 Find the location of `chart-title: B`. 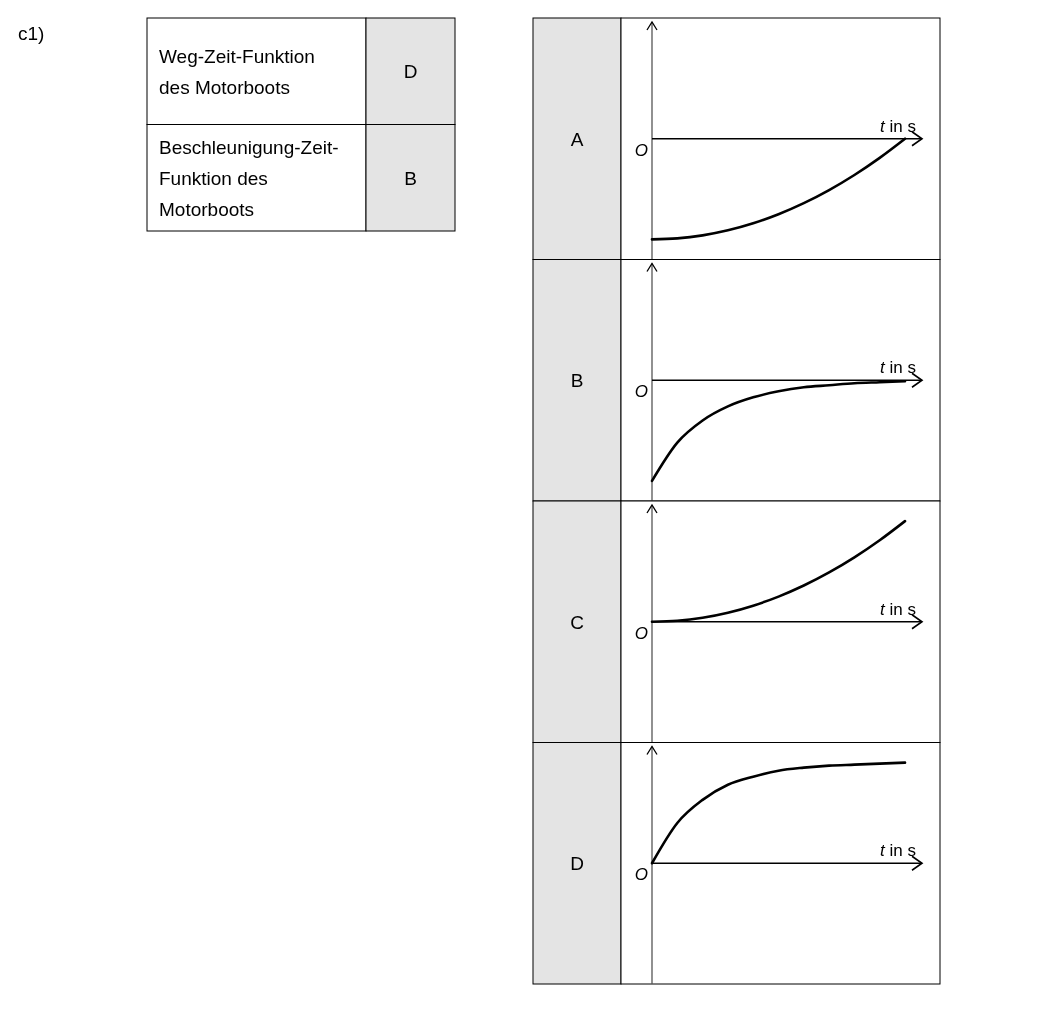

chart-title: B is located at coordinates (577, 381).